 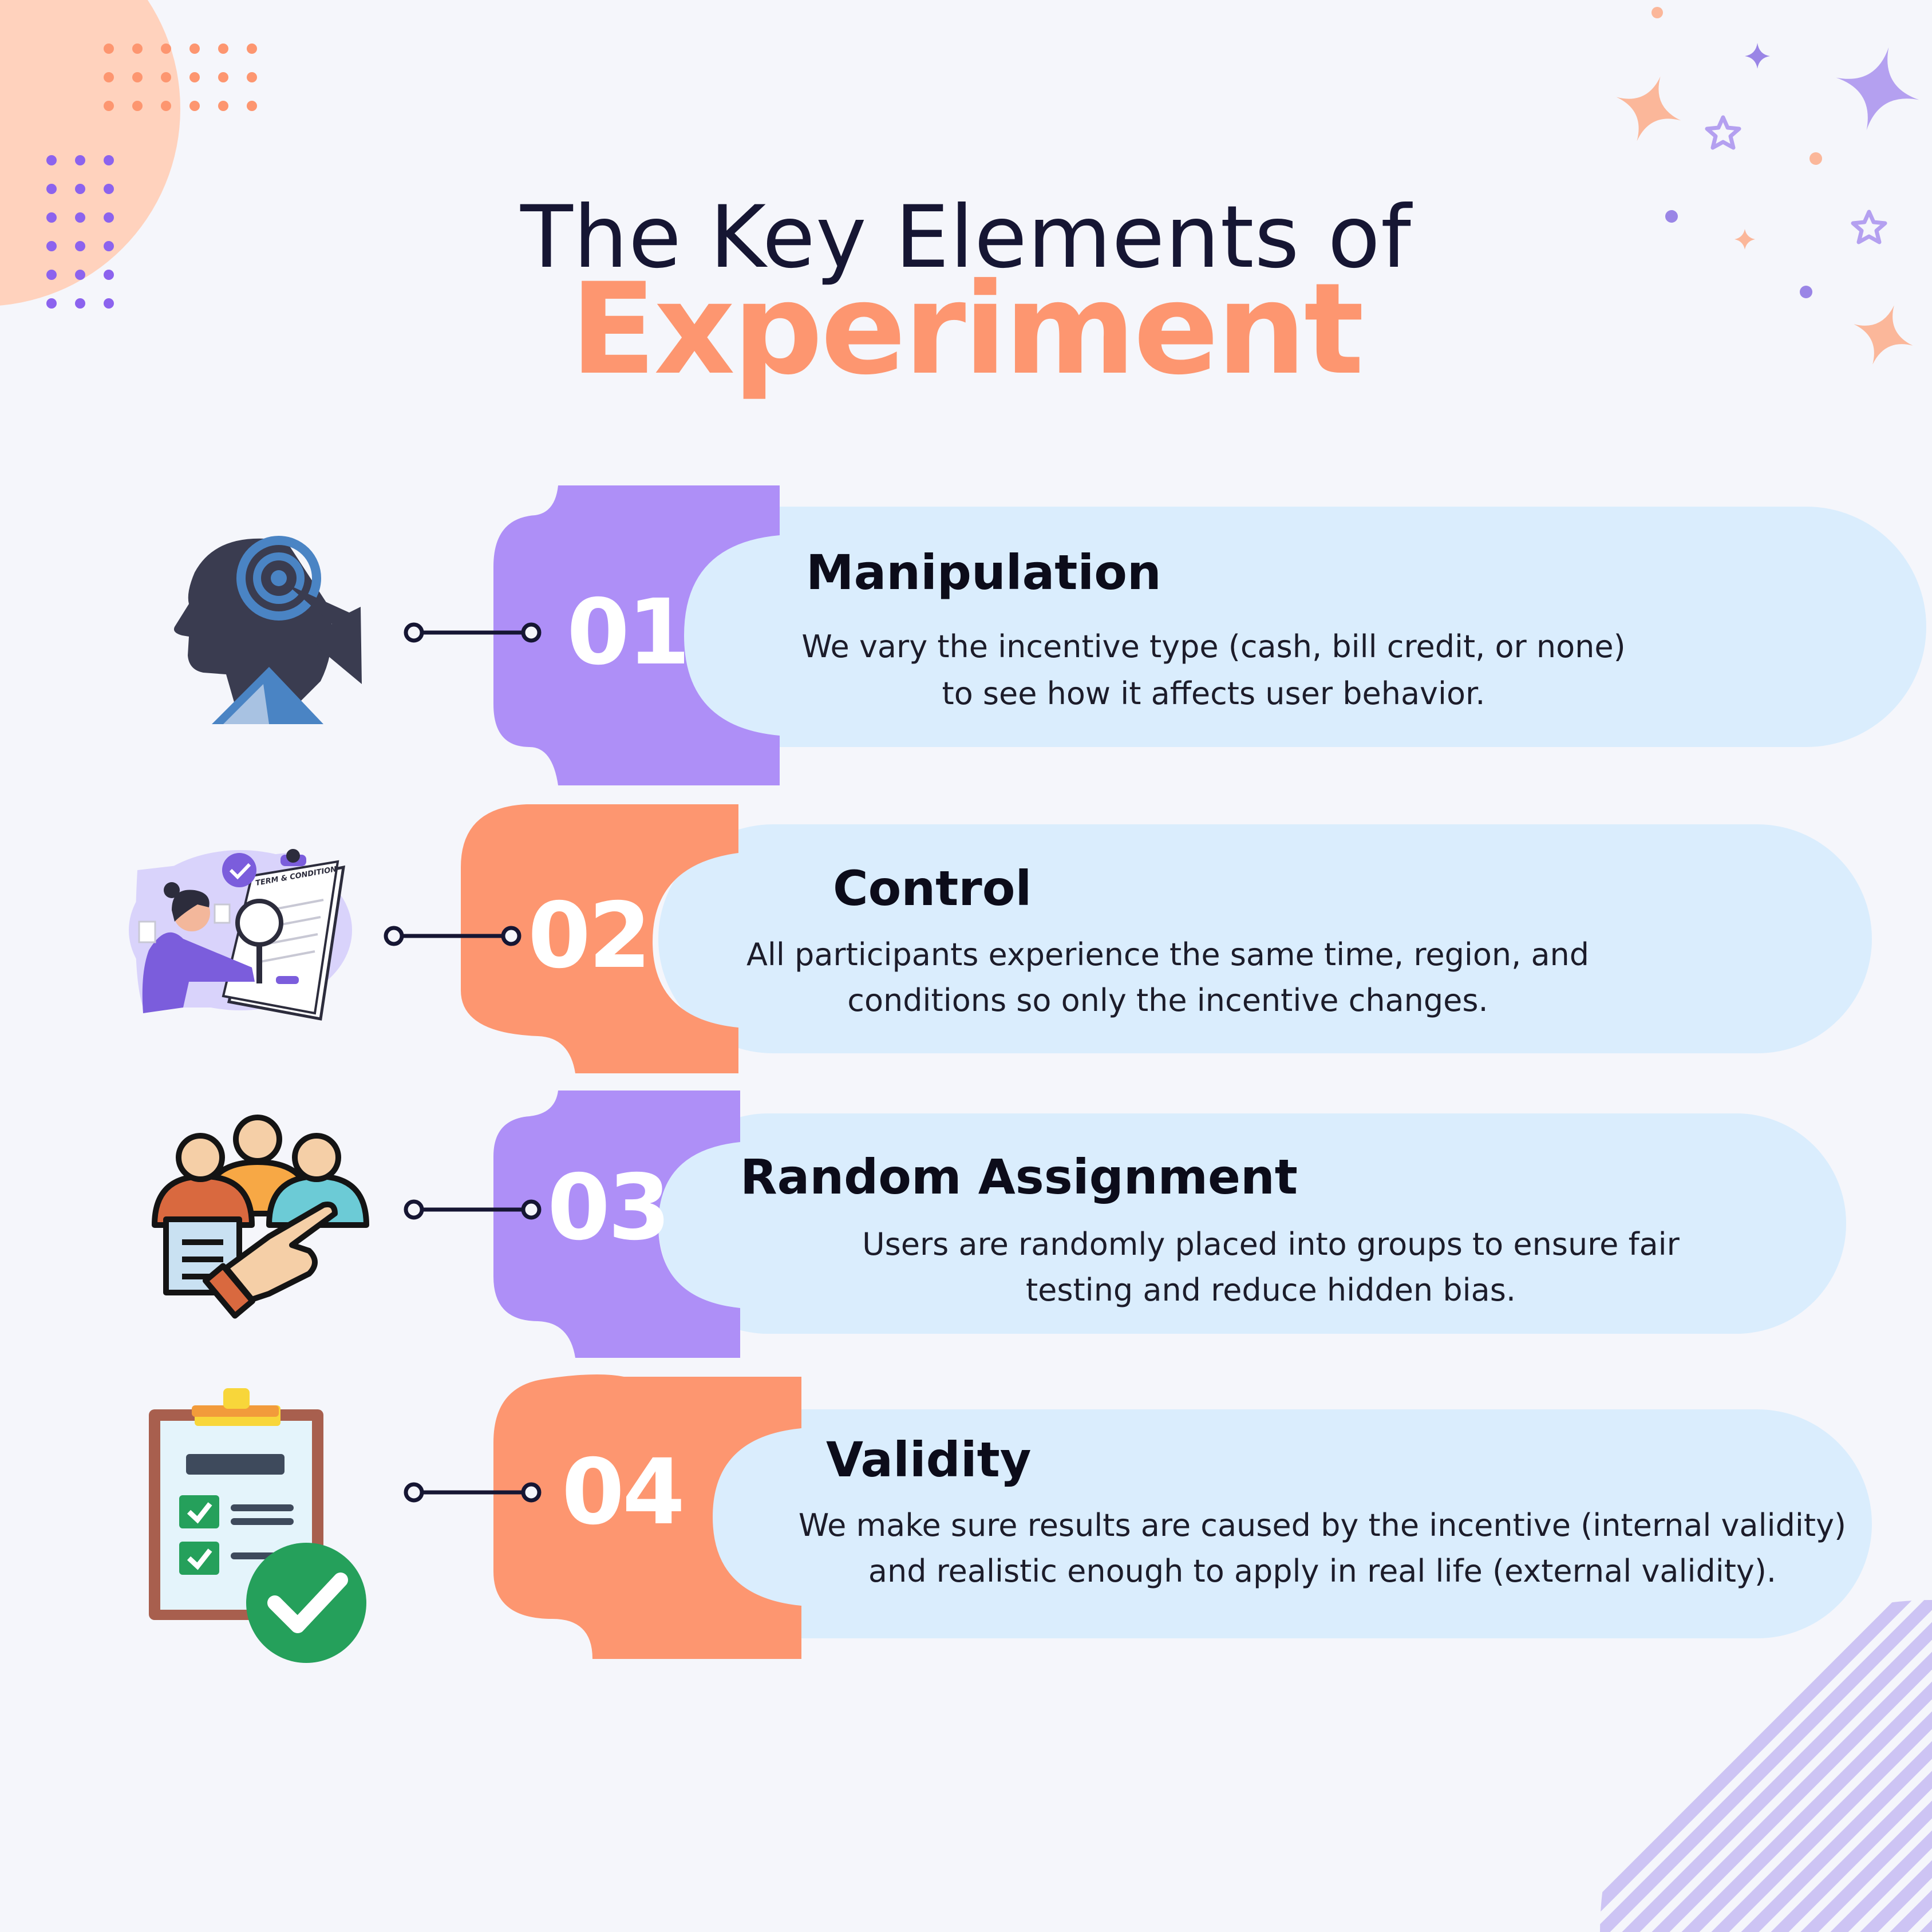 What do you see at coordinates (983, 572) in the screenshot?
I see `step-01-title: Manipulation` at bounding box center [983, 572].